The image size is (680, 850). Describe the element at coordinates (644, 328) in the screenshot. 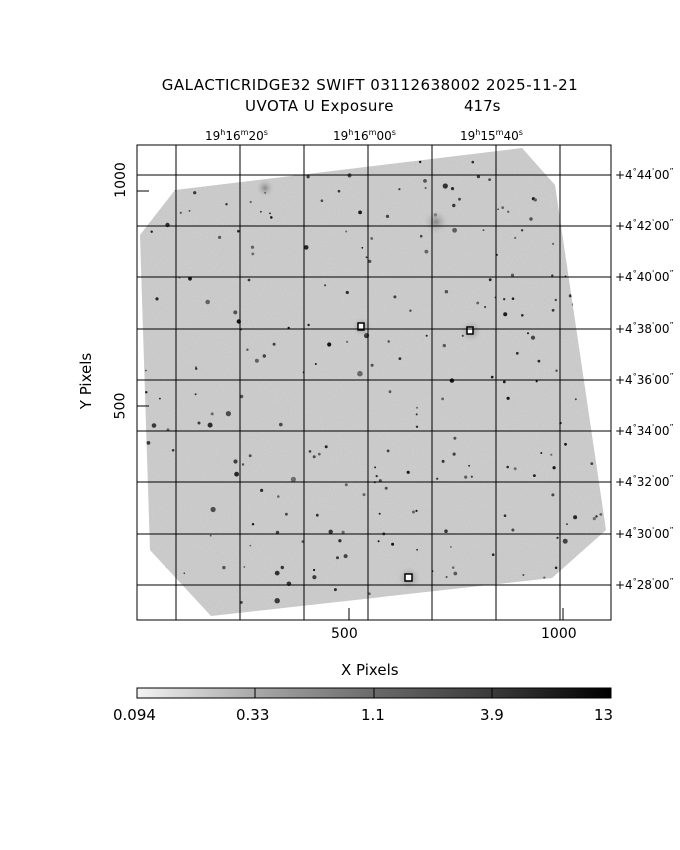

I see `dec-tick-label: +4°38'00”` at that location.